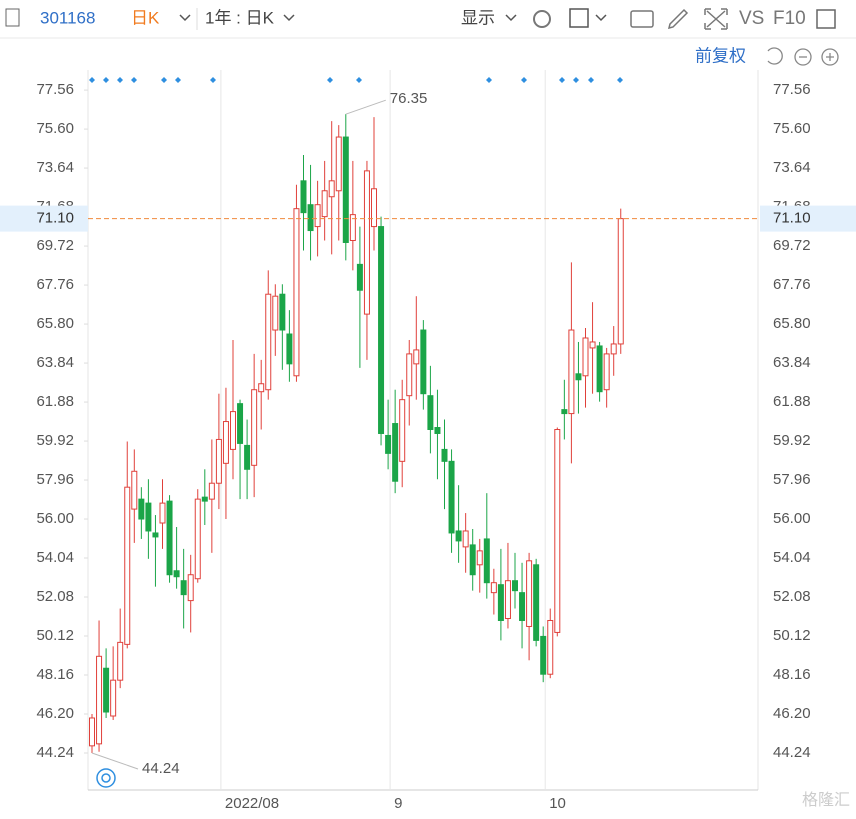  Describe the element at coordinates (642, 19) in the screenshot. I see `camera-icon` at that location.